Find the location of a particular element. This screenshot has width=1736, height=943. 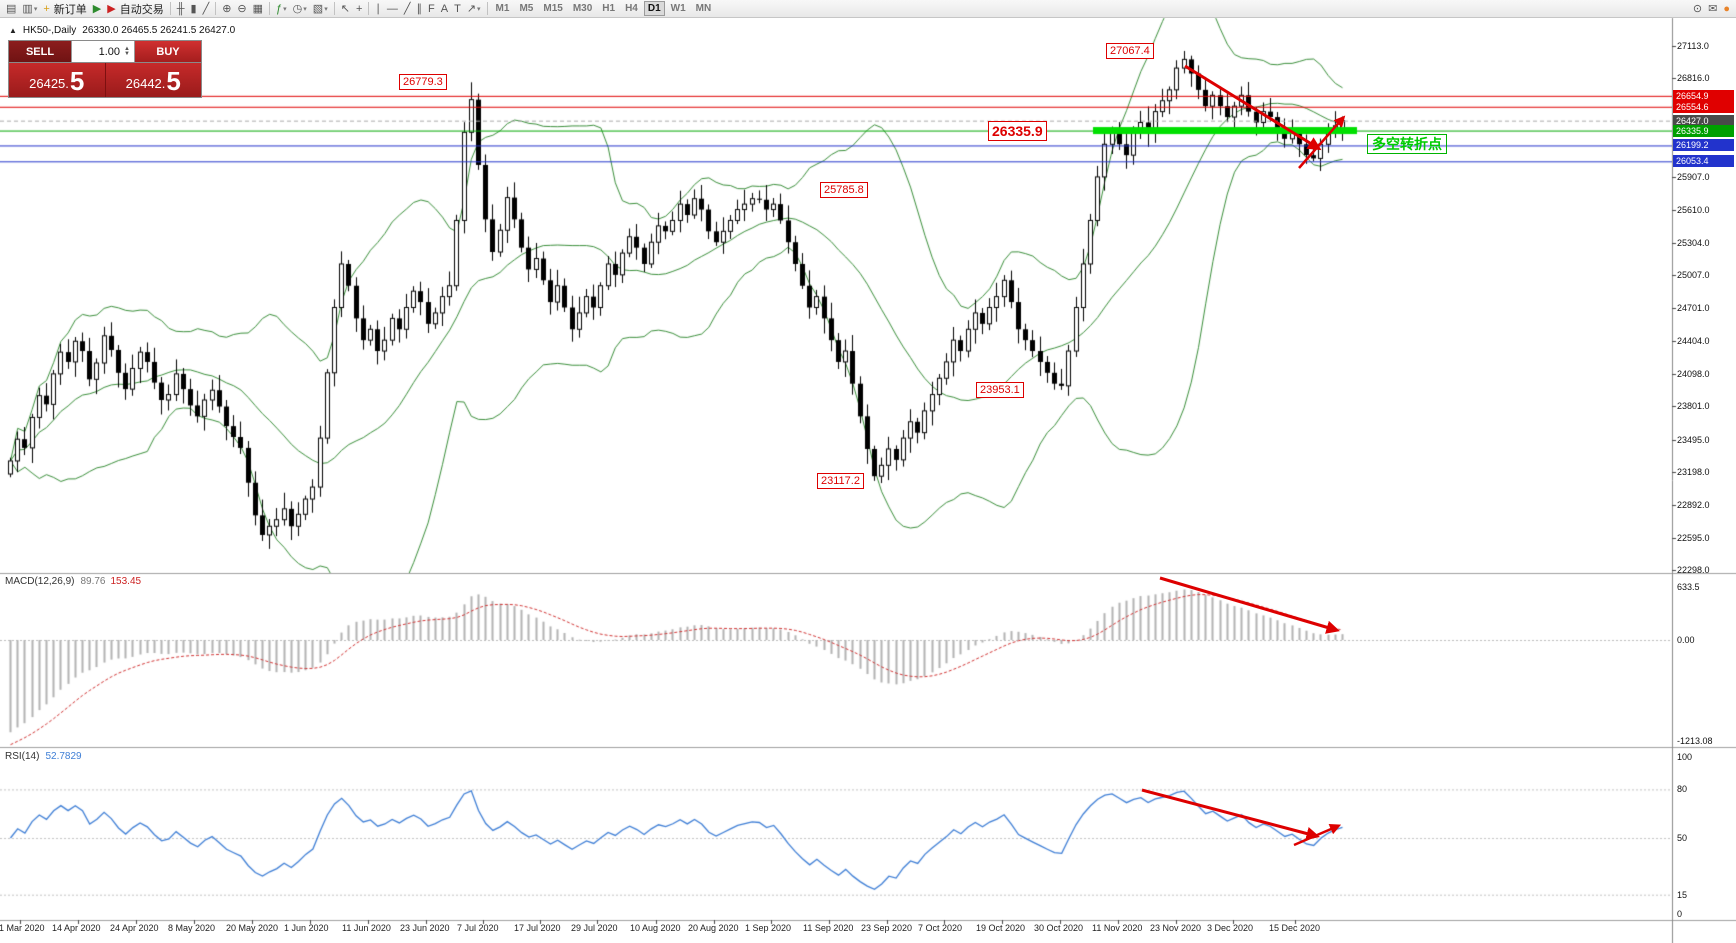

timeframe-m5-button: M5 is located at coordinates (526, 8).